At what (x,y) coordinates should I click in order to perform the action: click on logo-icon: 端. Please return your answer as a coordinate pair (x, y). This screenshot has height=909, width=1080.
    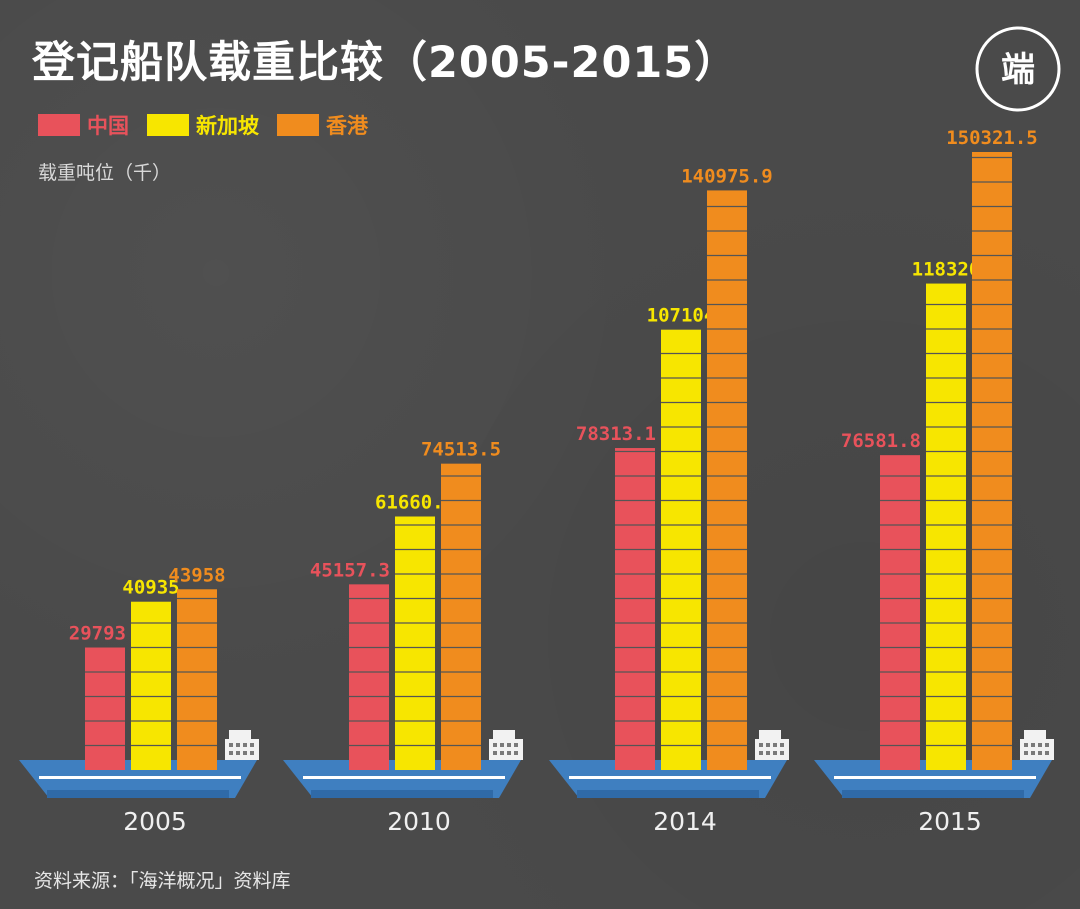
    Looking at the image, I should click on (1018, 69).